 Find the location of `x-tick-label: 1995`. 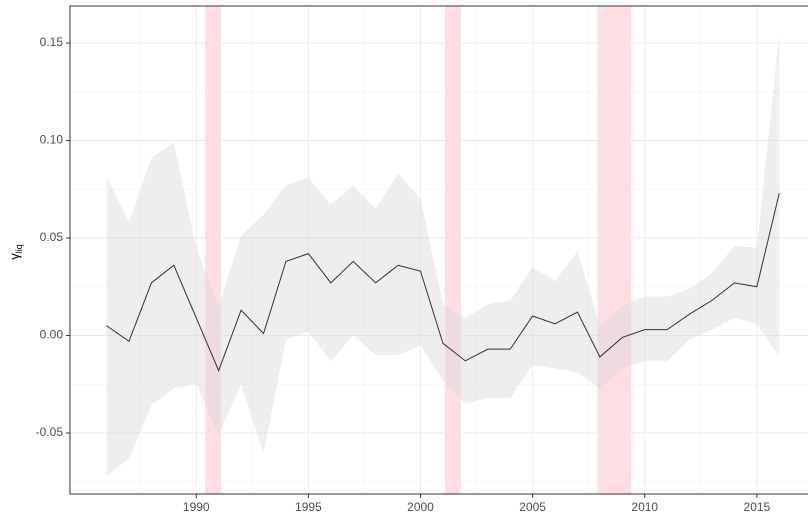

x-tick-label: 1995 is located at coordinates (308, 507).